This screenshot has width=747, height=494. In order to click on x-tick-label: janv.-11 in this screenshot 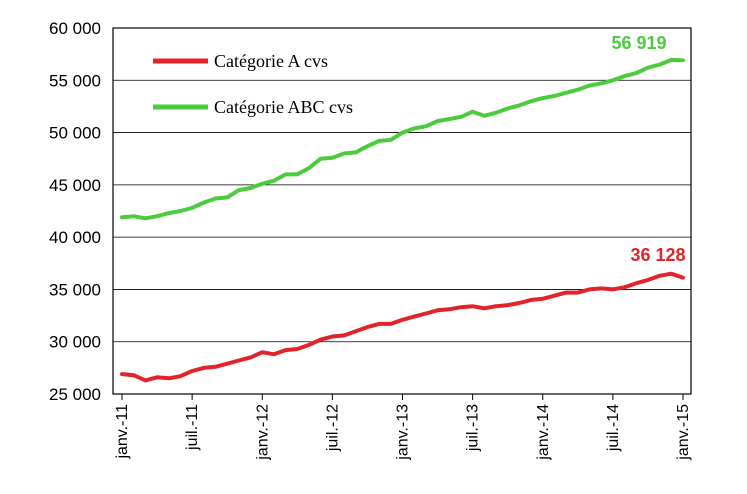, I will do `click(122, 432)`.